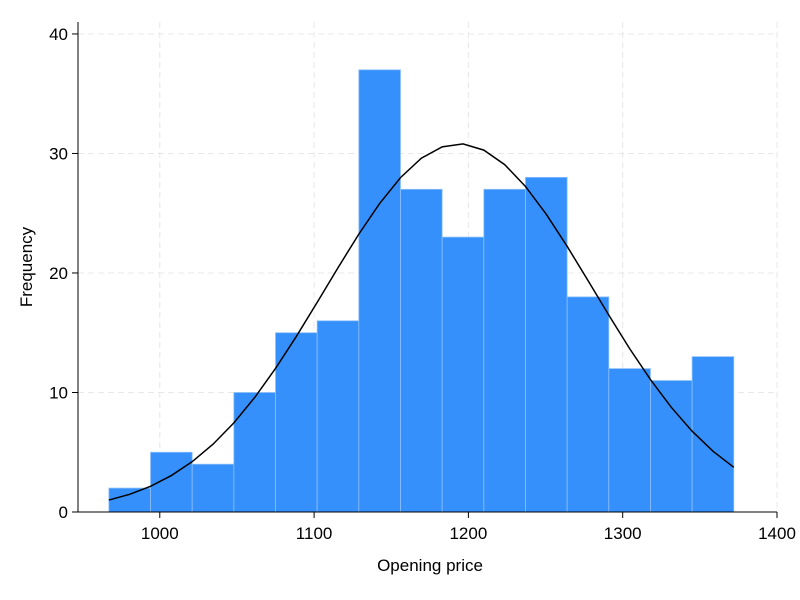 The width and height of the screenshot is (800, 600). What do you see at coordinates (58, 153) in the screenshot?
I see `y-tick-label: 30` at bounding box center [58, 153].